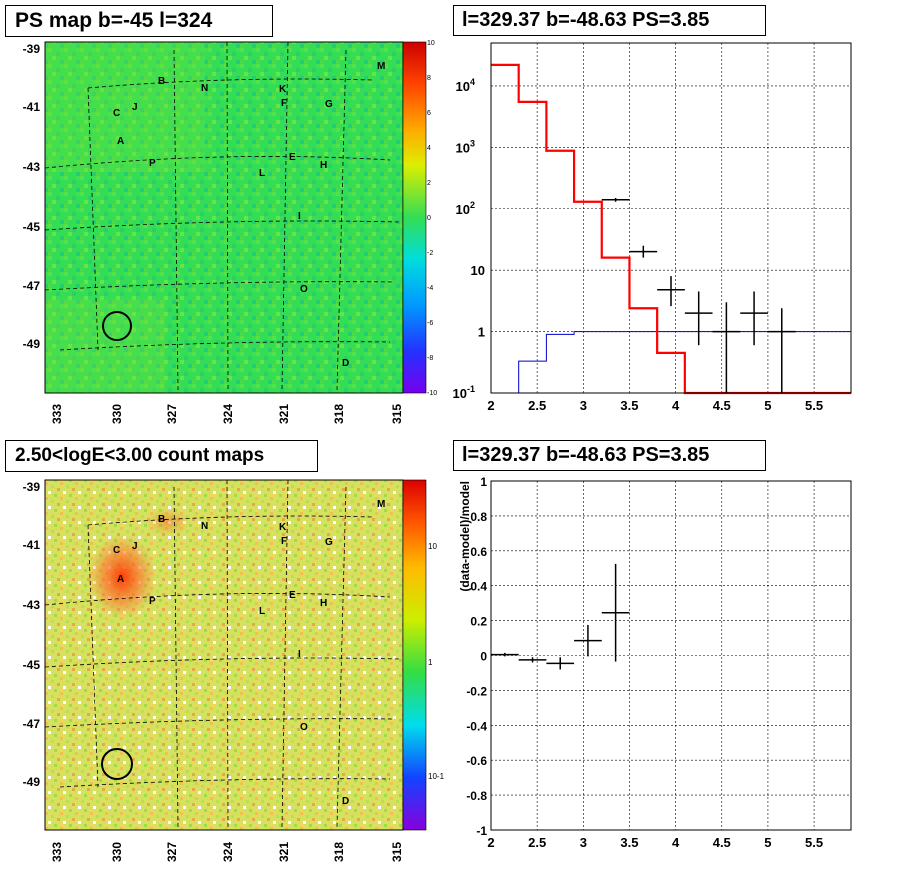 Image resolution: width=898 pixels, height=875 pixels. I want to click on ps-colorbar-tick: 0, so click(429, 218).